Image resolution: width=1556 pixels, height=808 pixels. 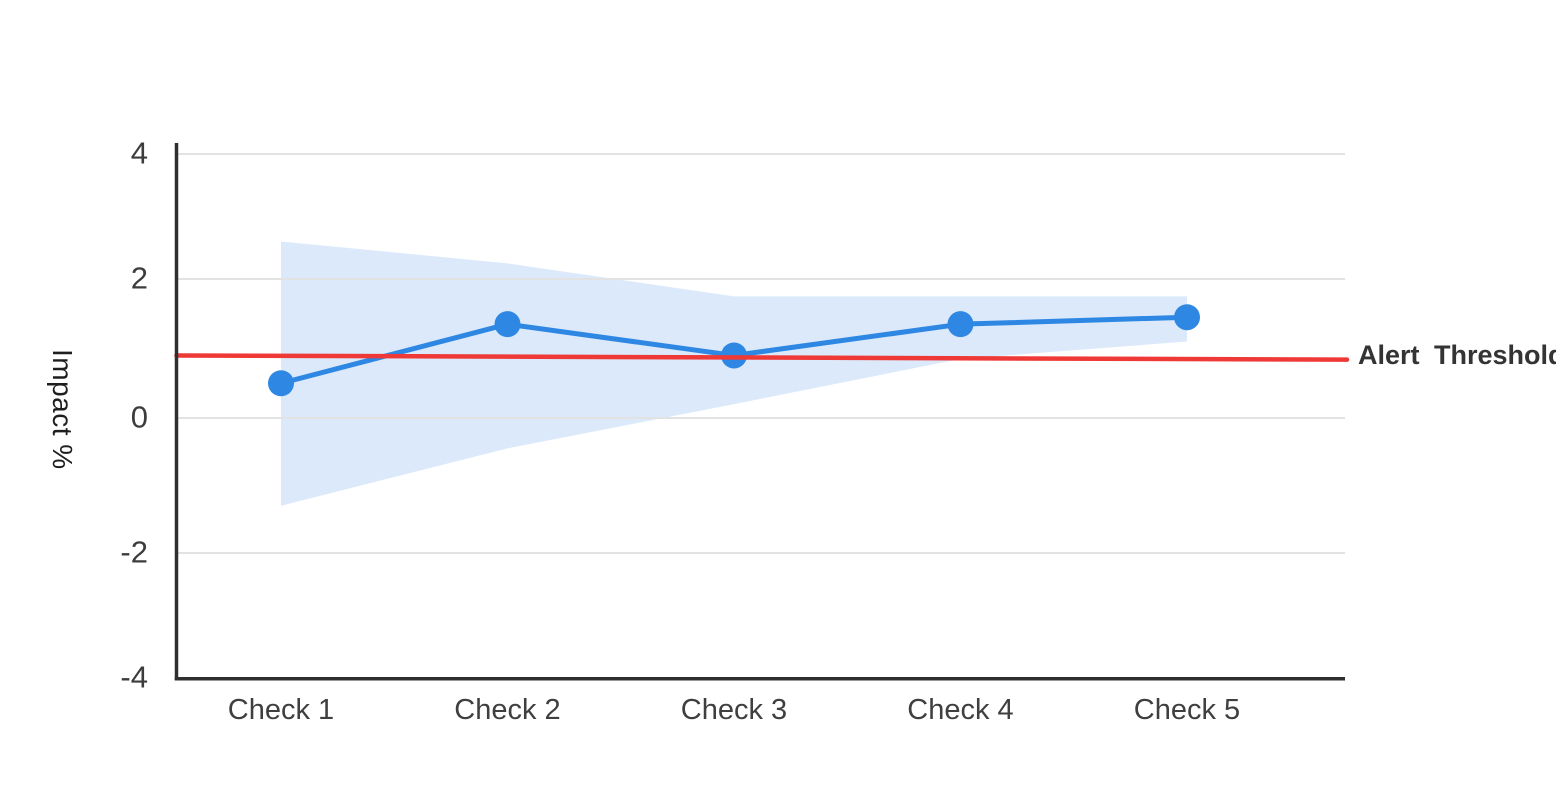 I want to click on y-tick-label: -2, so click(x=134, y=552).